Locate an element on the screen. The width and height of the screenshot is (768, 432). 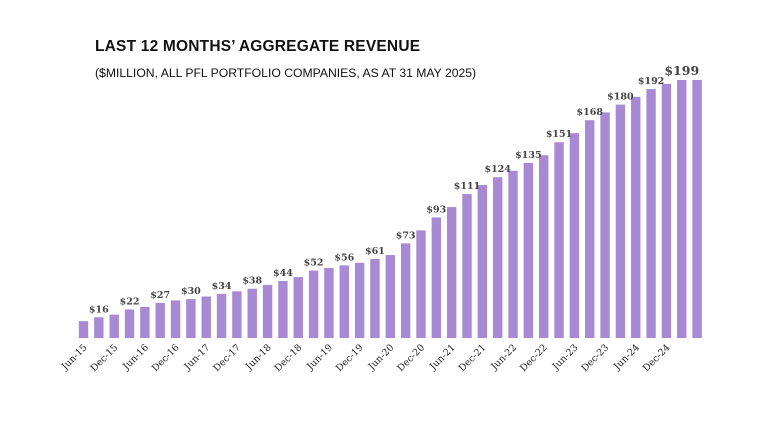
data-label: $124 is located at coordinates (497, 169).